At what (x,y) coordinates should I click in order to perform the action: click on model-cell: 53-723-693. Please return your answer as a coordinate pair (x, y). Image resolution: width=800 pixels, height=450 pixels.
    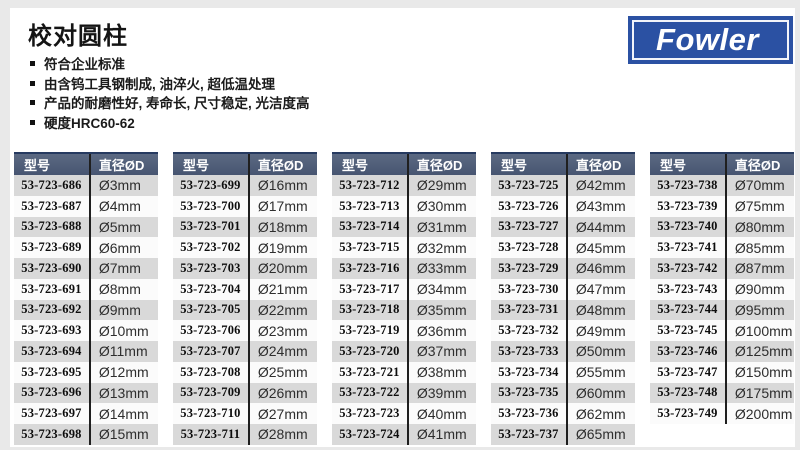
    Looking at the image, I should click on (51, 330).